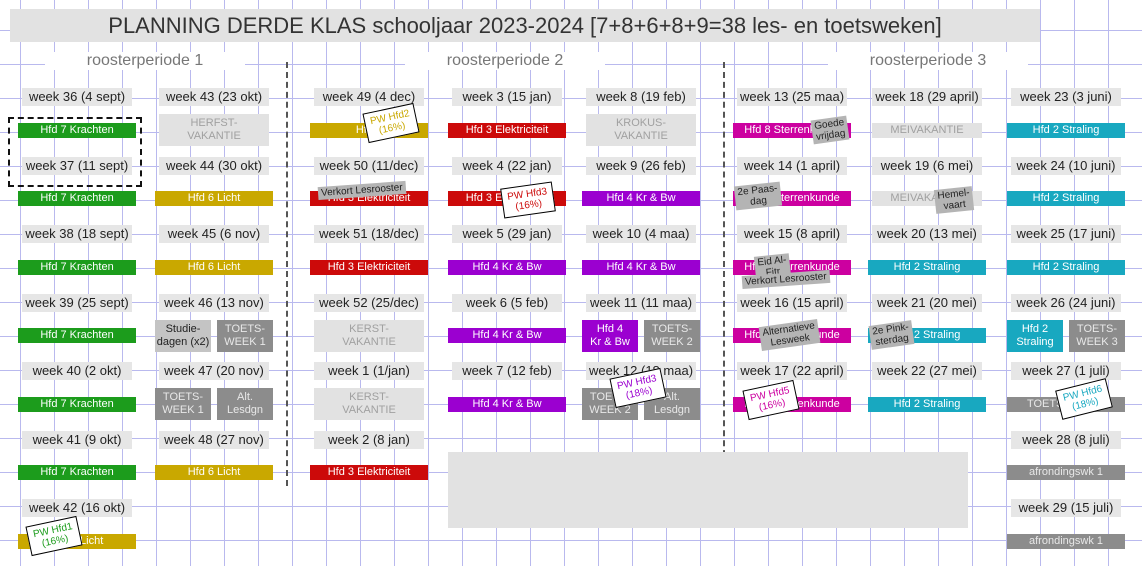 The image size is (1142, 566). I want to click on sticker-note: 2e Paas- dag, so click(758, 195).